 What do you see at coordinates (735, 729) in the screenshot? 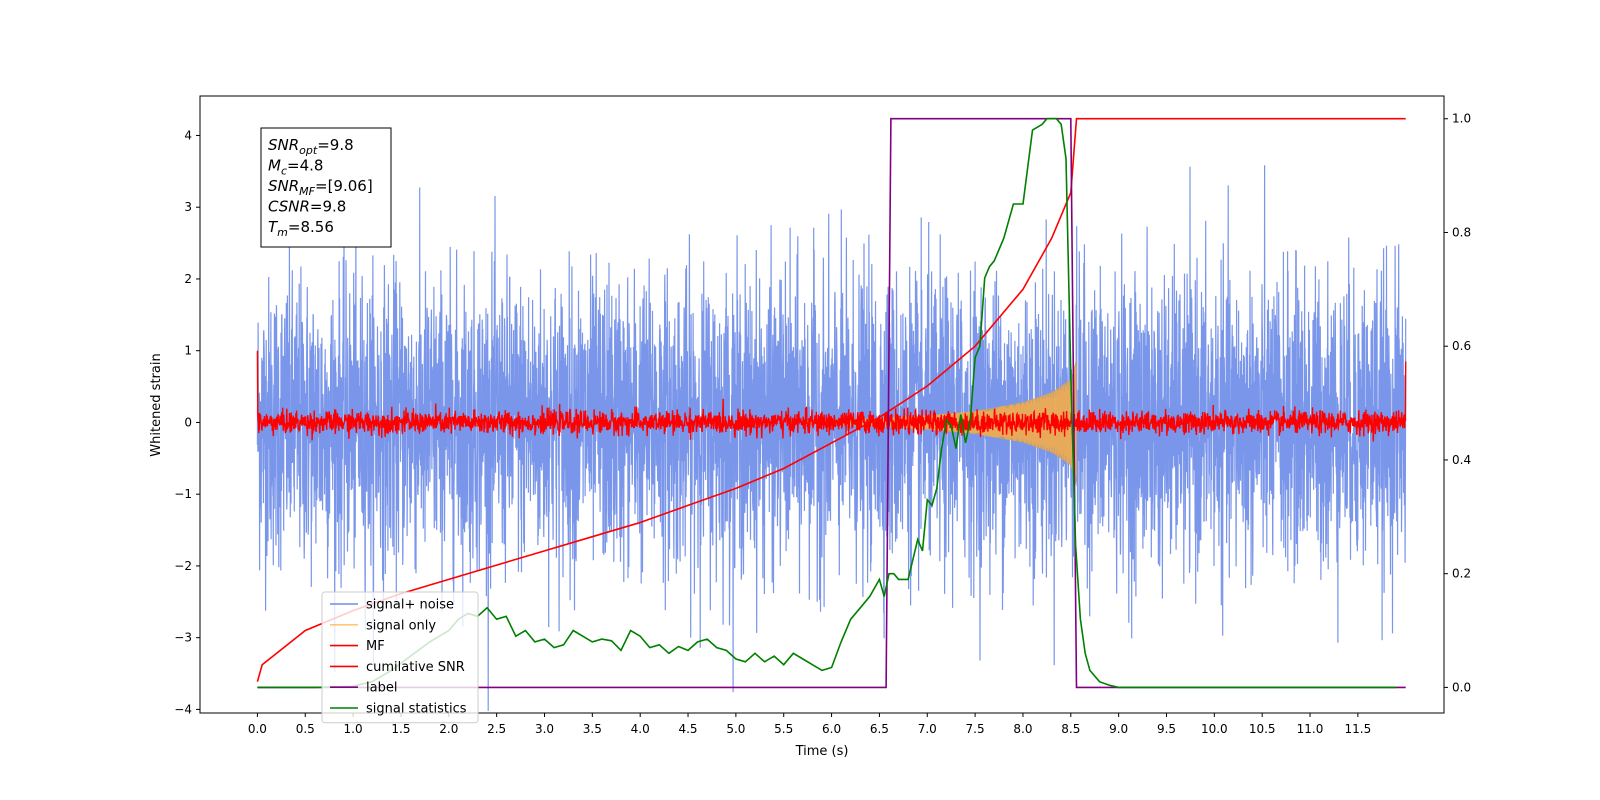
I see `x-tick-label: 5.0` at bounding box center [735, 729].